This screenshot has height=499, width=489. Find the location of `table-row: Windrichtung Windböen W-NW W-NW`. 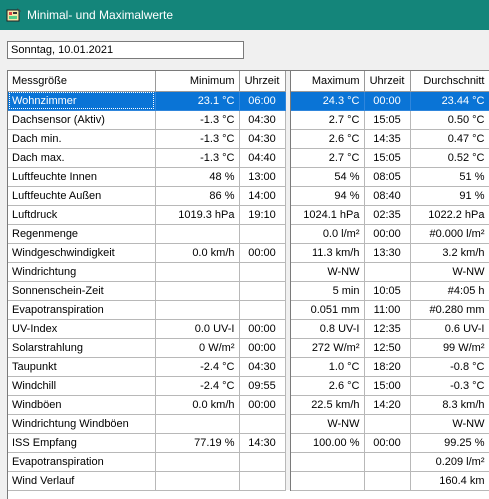

table-row: Windrichtung Windböen W-NW W-NW is located at coordinates (248, 424).